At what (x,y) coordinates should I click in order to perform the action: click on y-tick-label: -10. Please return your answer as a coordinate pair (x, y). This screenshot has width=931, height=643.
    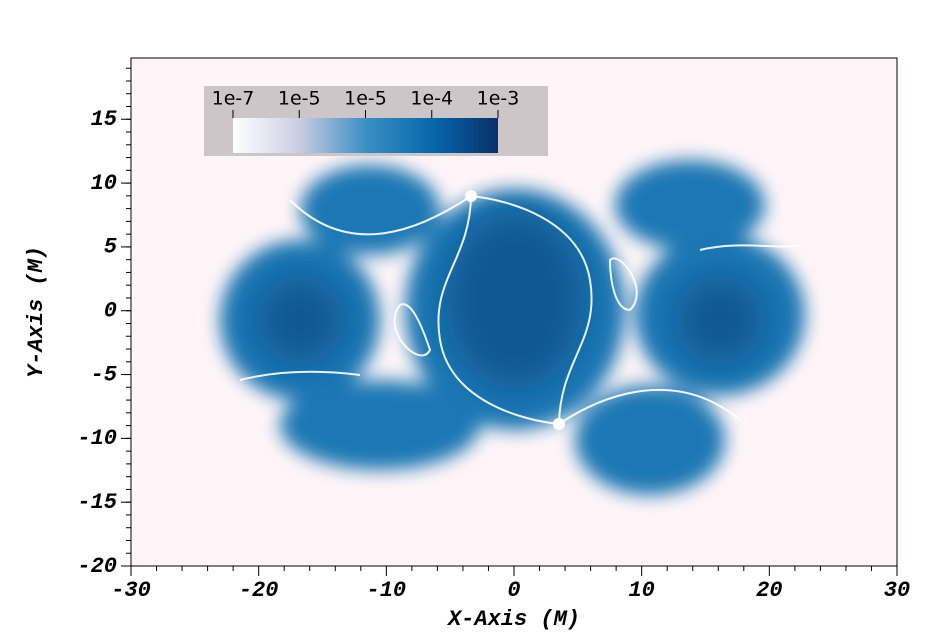
    Looking at the image, I should click on (97, 438).